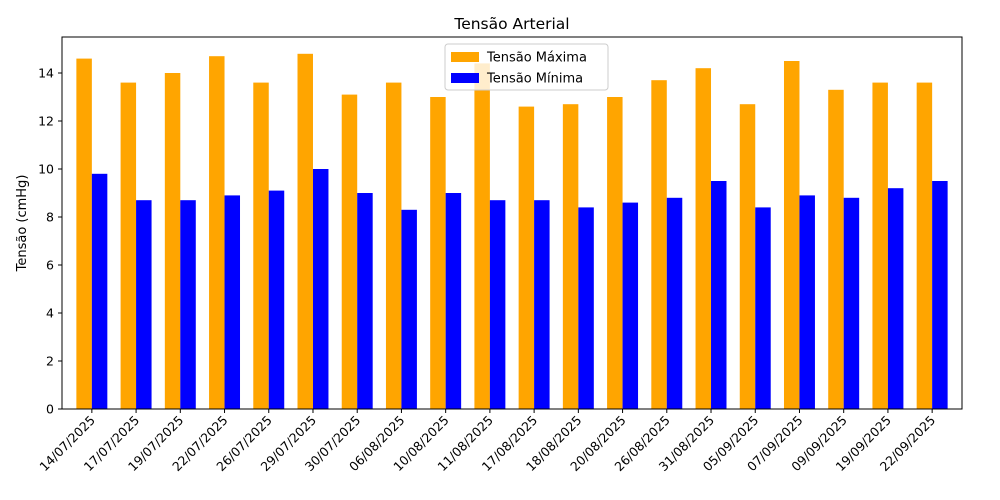 Image resolution: width=1000 pixels, height=500 pixels. I want to click on y-tick-label: 2, so click(50, 361).